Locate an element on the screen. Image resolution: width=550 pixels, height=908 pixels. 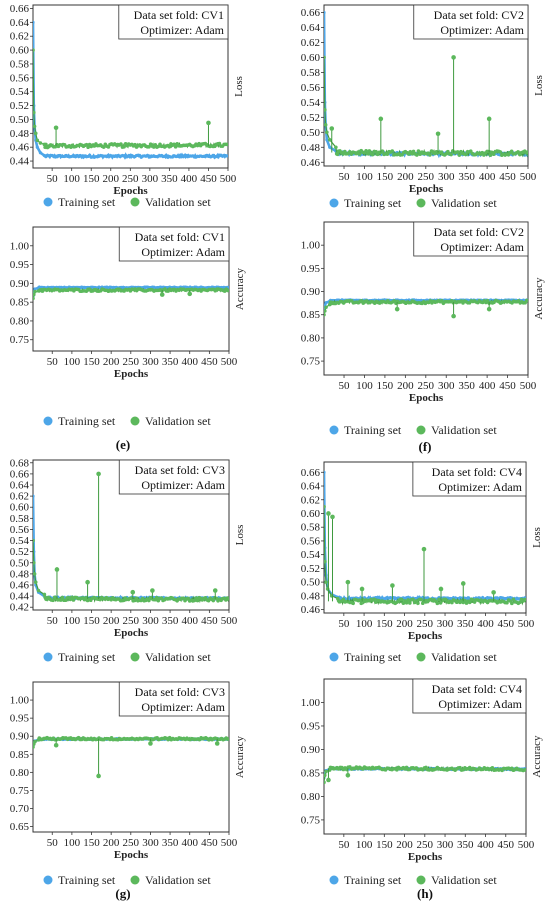
info-box is located at coordinates (471, 22).